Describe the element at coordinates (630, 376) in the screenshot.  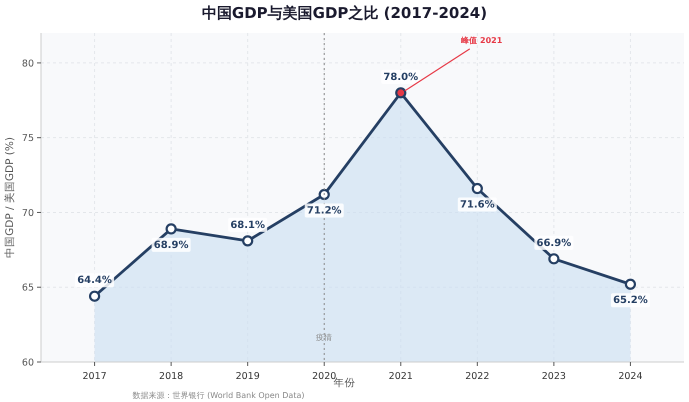
I see `x-tick-label: 2024` at that location.